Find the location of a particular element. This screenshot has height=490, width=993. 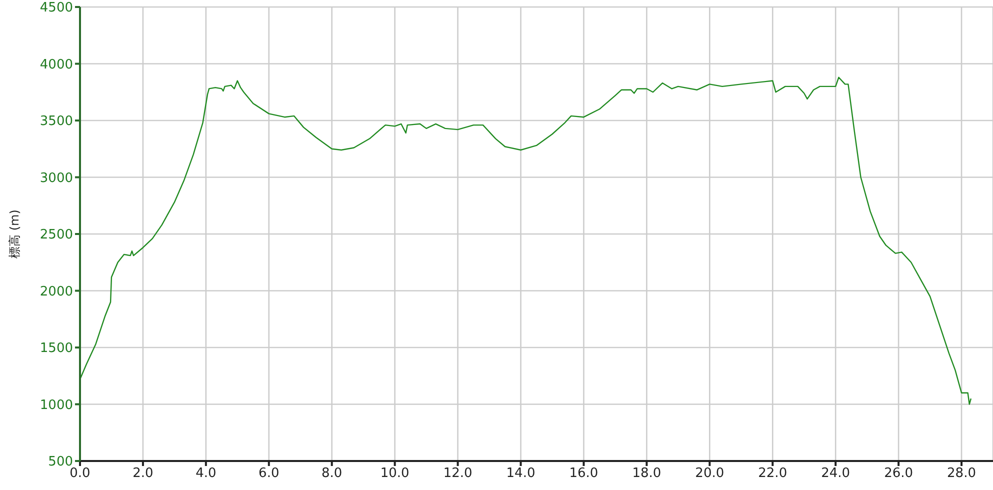

x-tick-label: 12.0 is located at coordinates (457, 474).